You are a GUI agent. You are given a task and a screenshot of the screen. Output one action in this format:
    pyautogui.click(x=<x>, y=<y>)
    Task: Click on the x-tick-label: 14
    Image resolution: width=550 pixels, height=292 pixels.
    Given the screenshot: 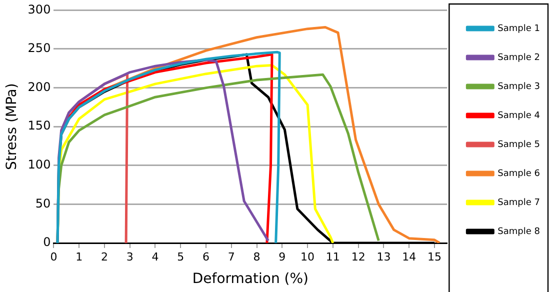 What is the action you would take?
    pyautogui.click(x=409, y=257)
    